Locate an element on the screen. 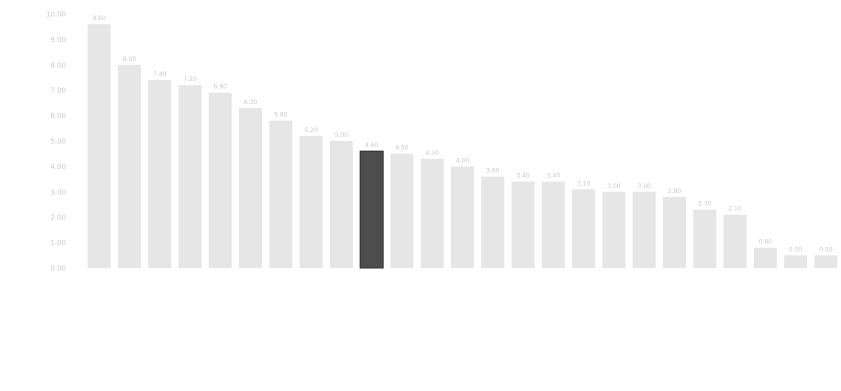 The image size is (841, 391). bar-value-label: 5.00 is located at coordinates (342, 135).